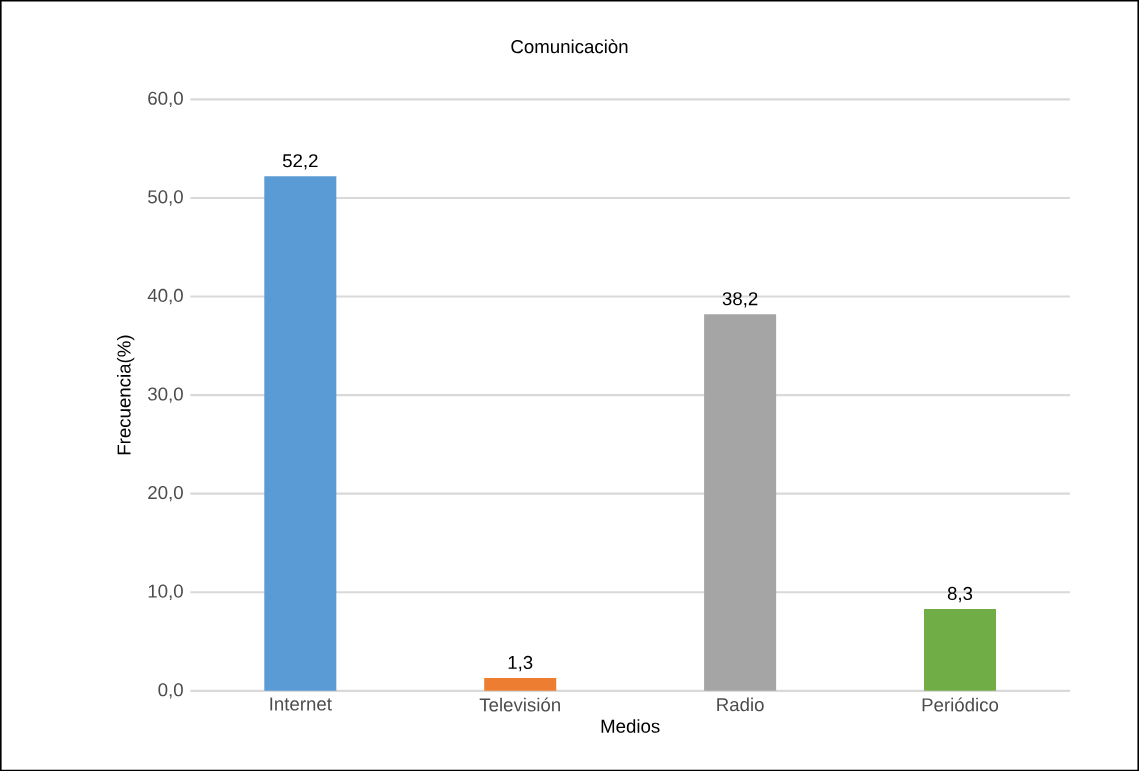 The width and height of the screenshot is (1139, 771). What do you see at coordinates (300, 162) in the screenshot?
I see `data-label: 52,2` at bounding box center [300, 162].